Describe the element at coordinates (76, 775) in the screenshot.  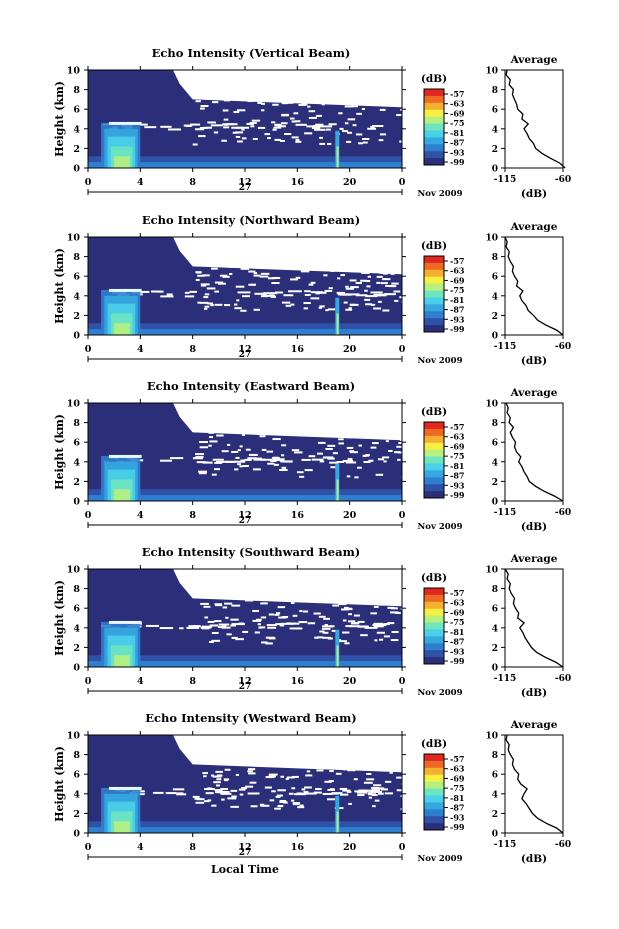
I see `y-tick-label: 6` at that location.